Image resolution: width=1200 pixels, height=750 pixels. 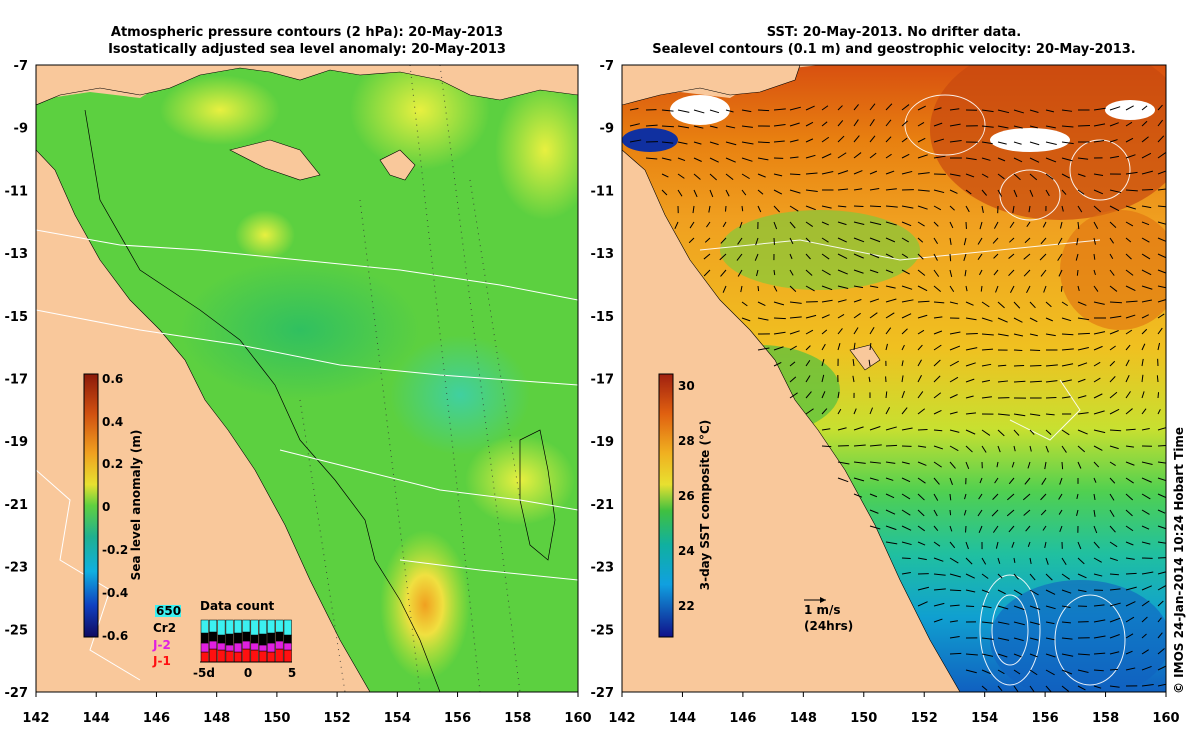 I want to click on x-tick-label: 160, so click(x=1165, y=718).